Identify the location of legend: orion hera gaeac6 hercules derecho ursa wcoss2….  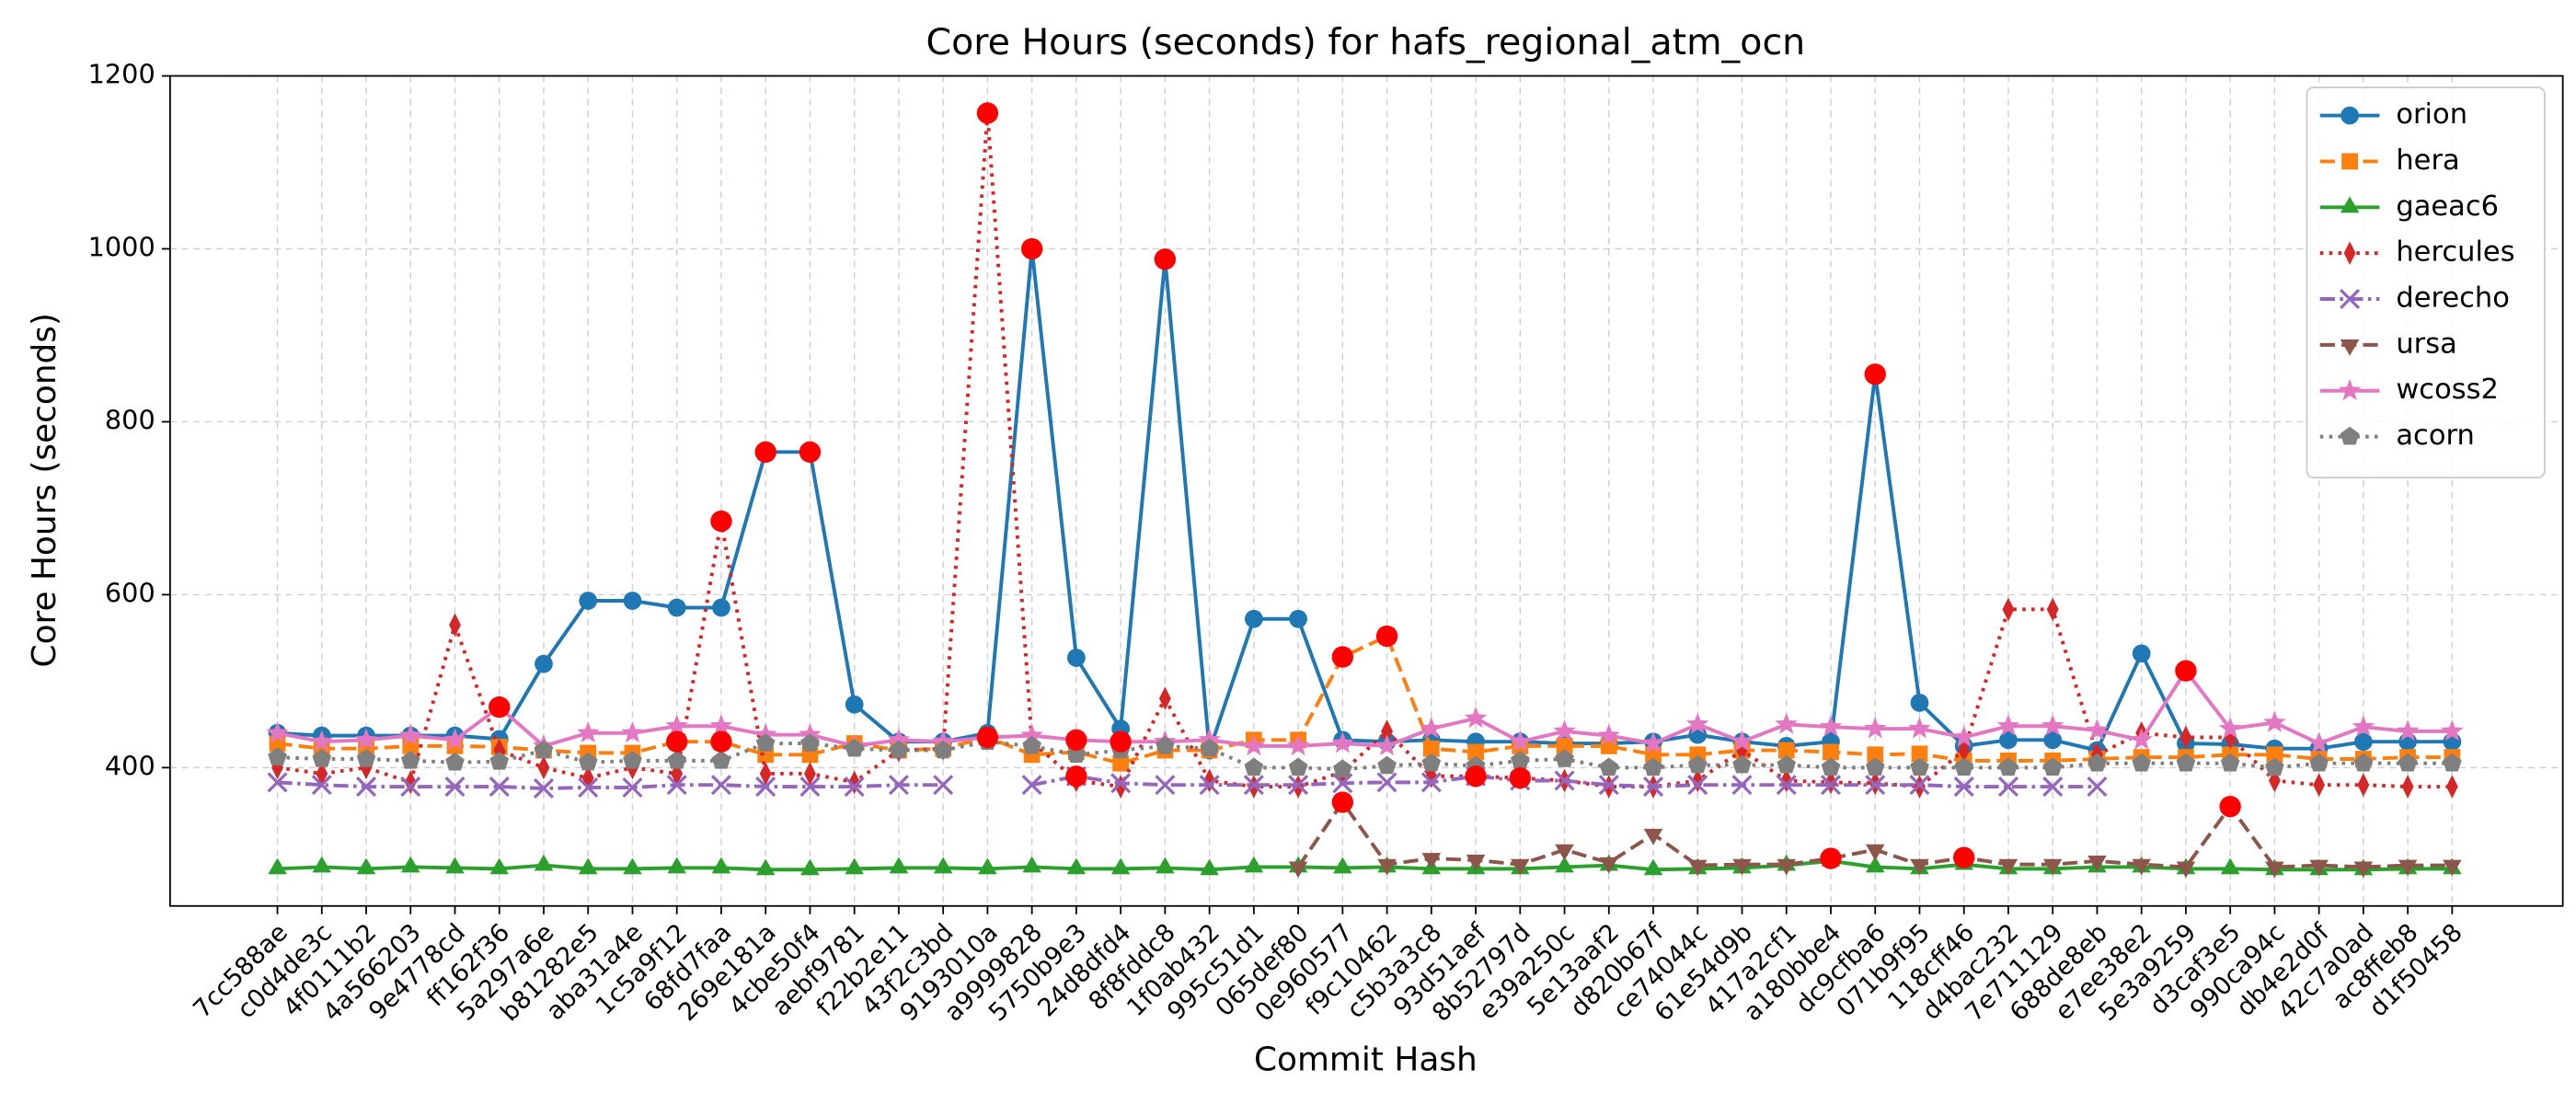
(2426, 282).